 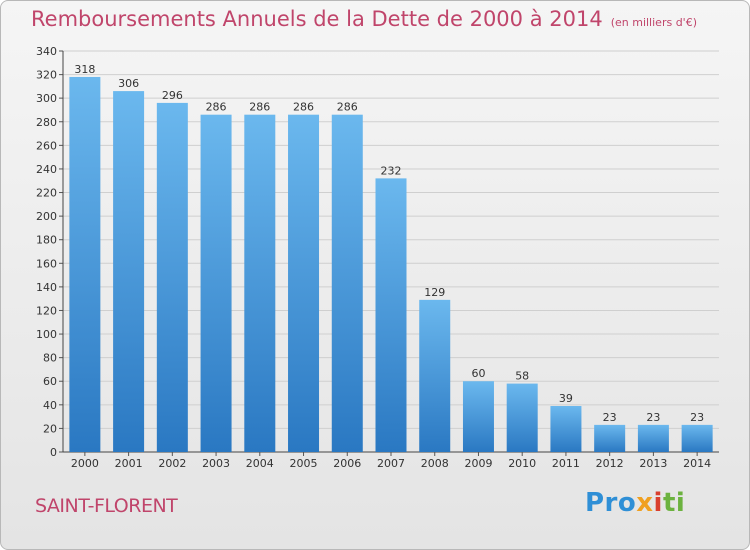 I want to click on x-tick-label: 2003, so click(x=216, y=463).